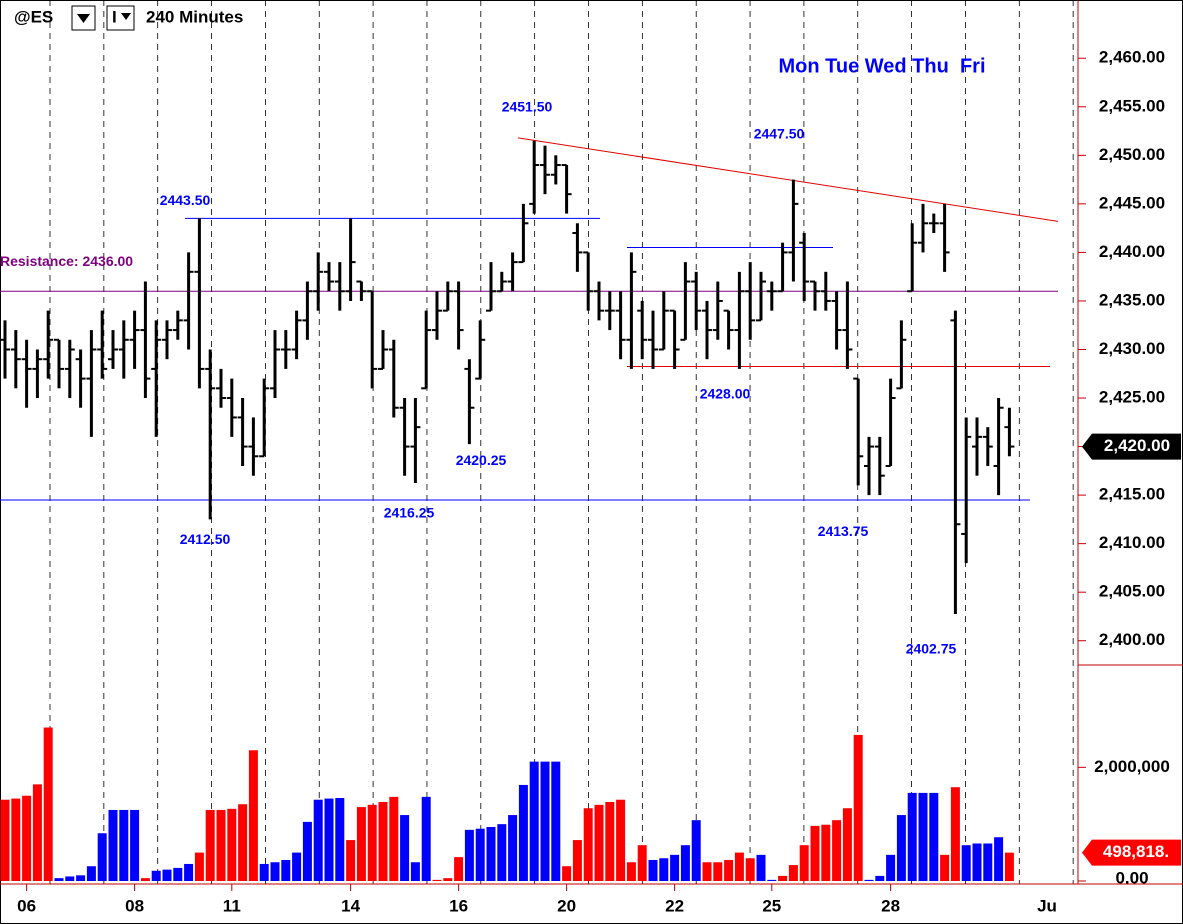  Describe the element at coordinates (185, 200) in the screenshot. I see `annotation: 2443.50` at that location.